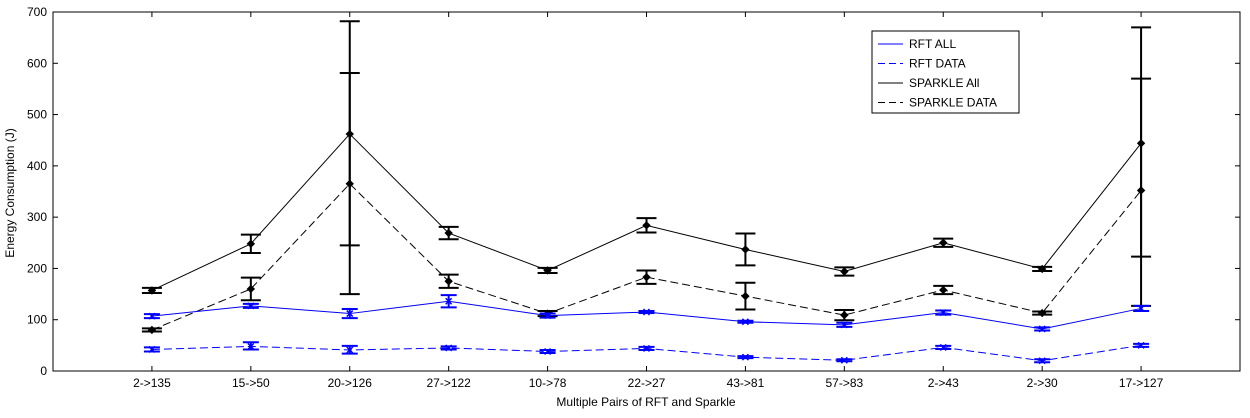 This screenshot has width=1250, height=418. I want to click on series-line, so click(646, 315).